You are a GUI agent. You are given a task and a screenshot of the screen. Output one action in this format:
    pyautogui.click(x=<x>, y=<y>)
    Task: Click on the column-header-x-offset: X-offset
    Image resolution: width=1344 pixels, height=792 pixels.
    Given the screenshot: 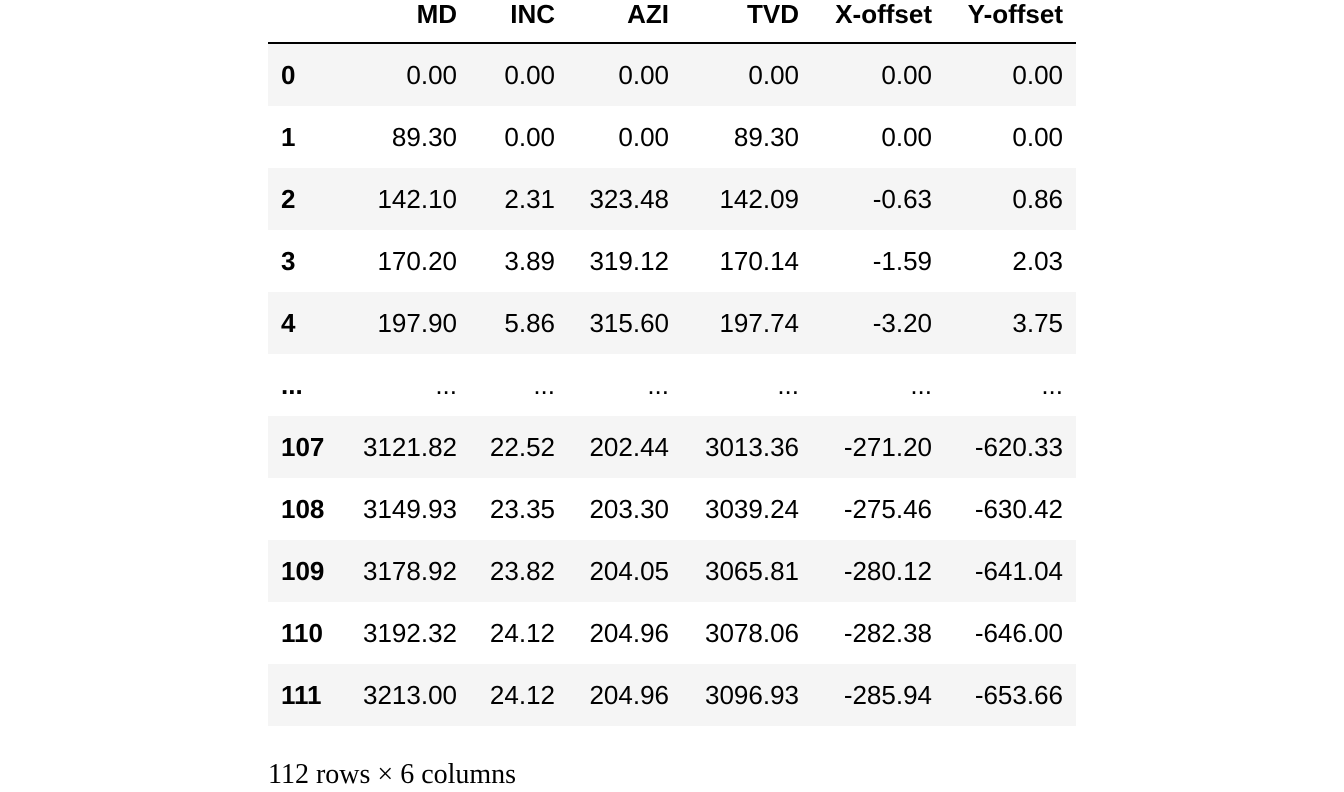 What is the action you would take?
    pyautogui.click(x=878, y=22)
    